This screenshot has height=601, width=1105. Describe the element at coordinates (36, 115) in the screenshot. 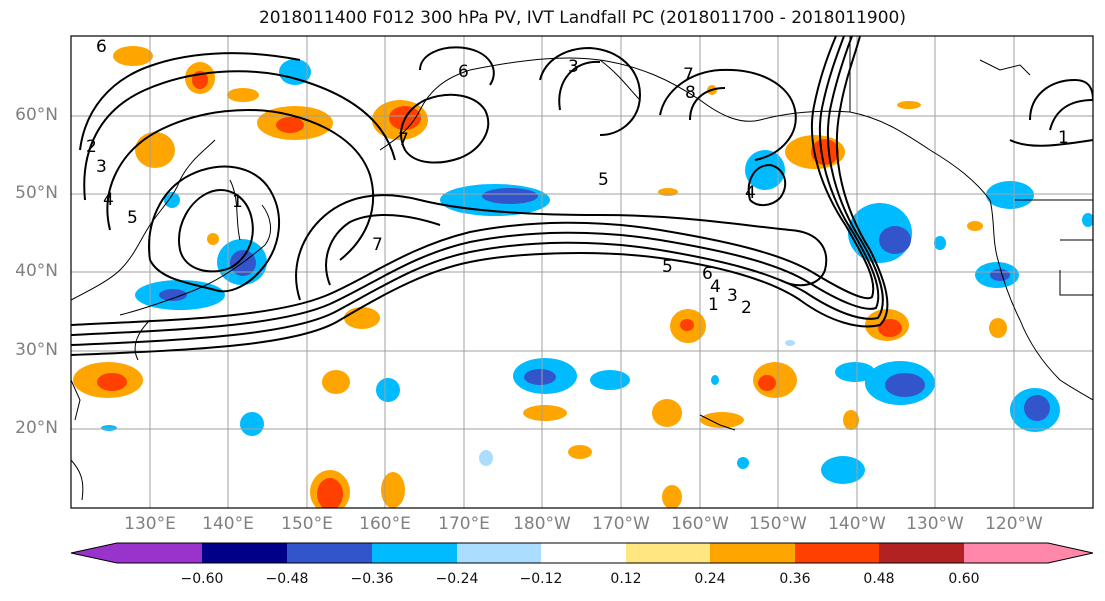

I see `lat-label: 60°N` at that location.